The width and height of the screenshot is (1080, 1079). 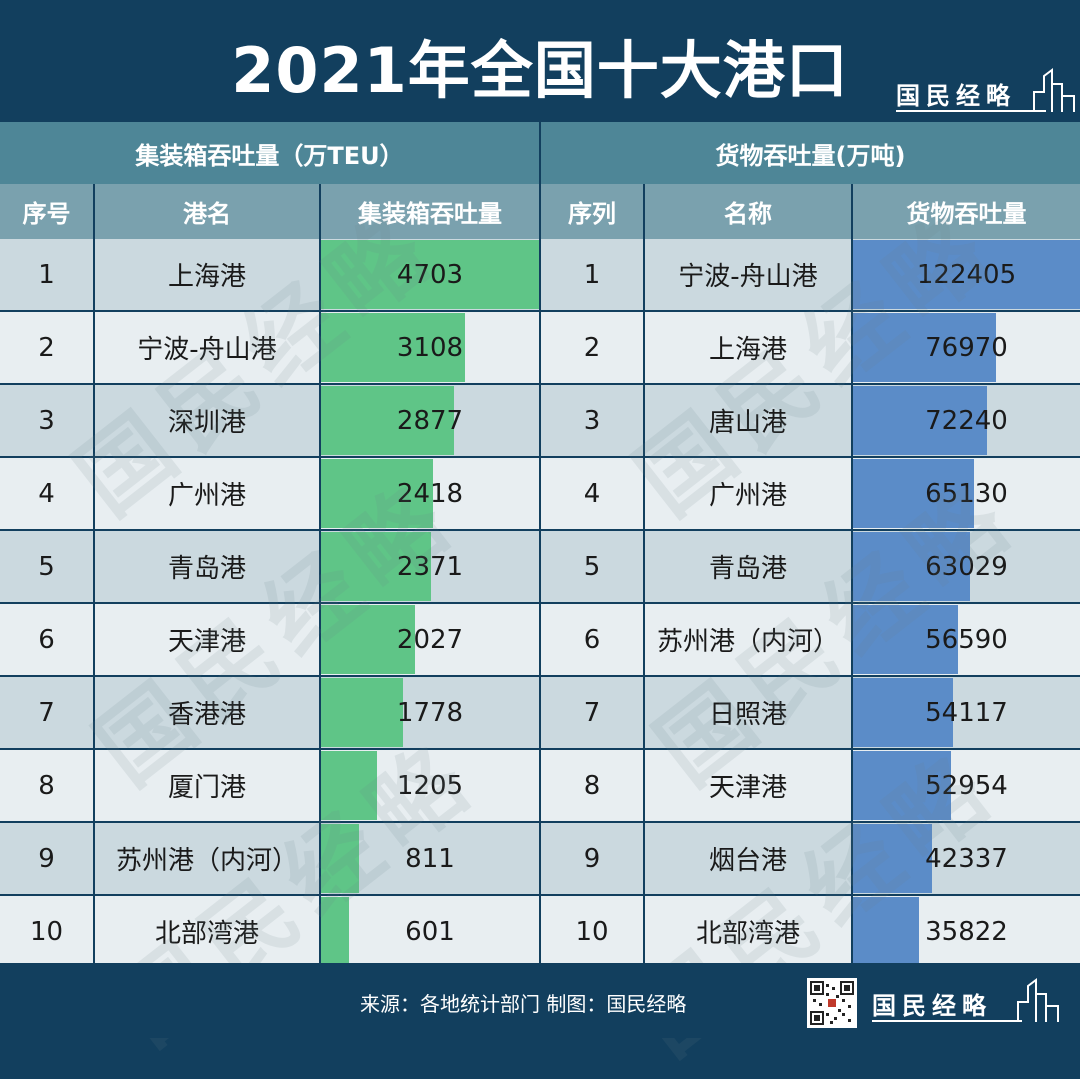 I want to click on cargo-value-label: 35822, so click(x=966, y=931).